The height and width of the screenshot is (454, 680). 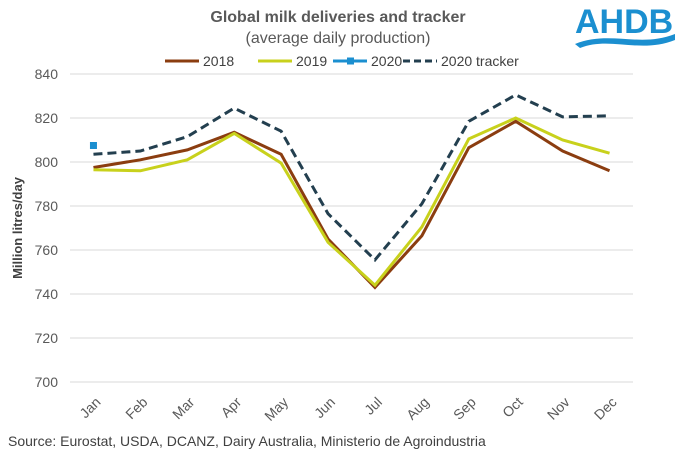 I want to click on legend-label: 2019, so click(x=311, y=61).